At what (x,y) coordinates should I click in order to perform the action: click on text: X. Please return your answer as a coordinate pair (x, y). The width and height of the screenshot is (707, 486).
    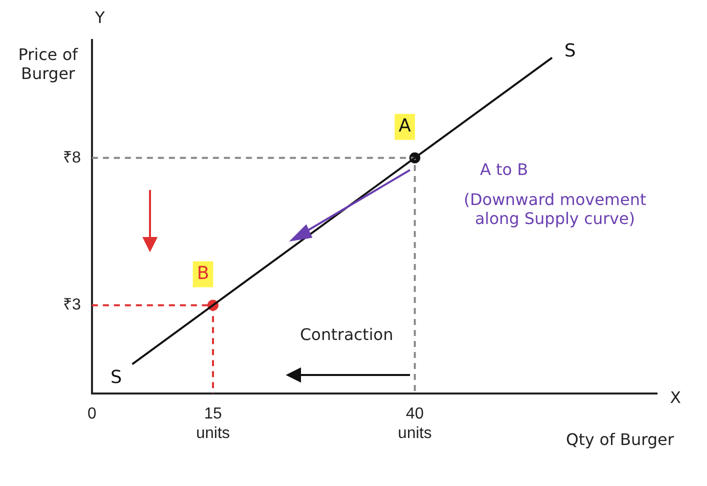
    Looking at the image, I should click on (675, 397).